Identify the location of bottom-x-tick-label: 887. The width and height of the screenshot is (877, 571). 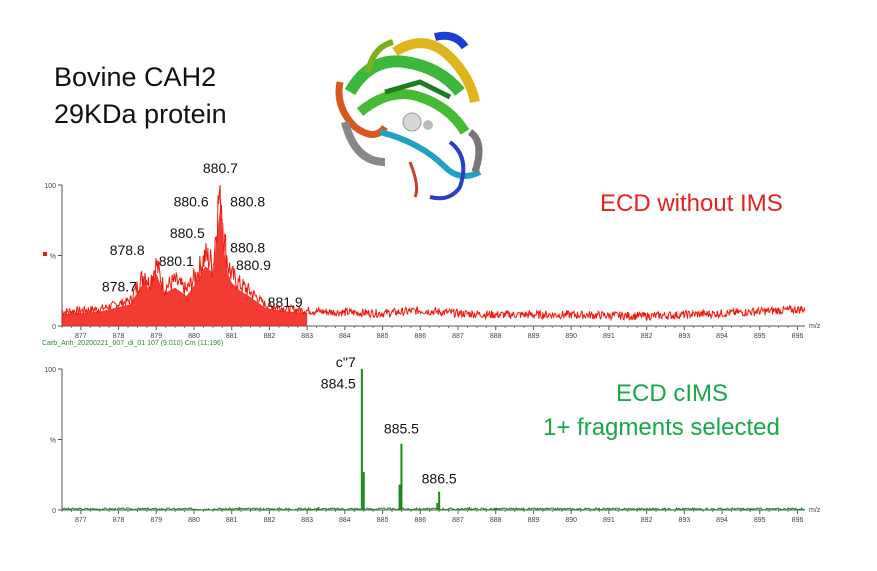
(458, 520).